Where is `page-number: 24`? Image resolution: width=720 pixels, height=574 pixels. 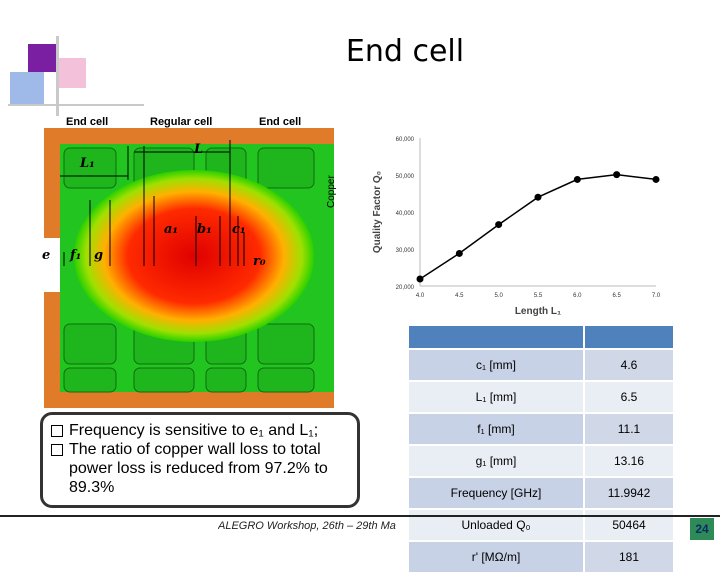
page-number: 24 is located at coordinates (702, 529).